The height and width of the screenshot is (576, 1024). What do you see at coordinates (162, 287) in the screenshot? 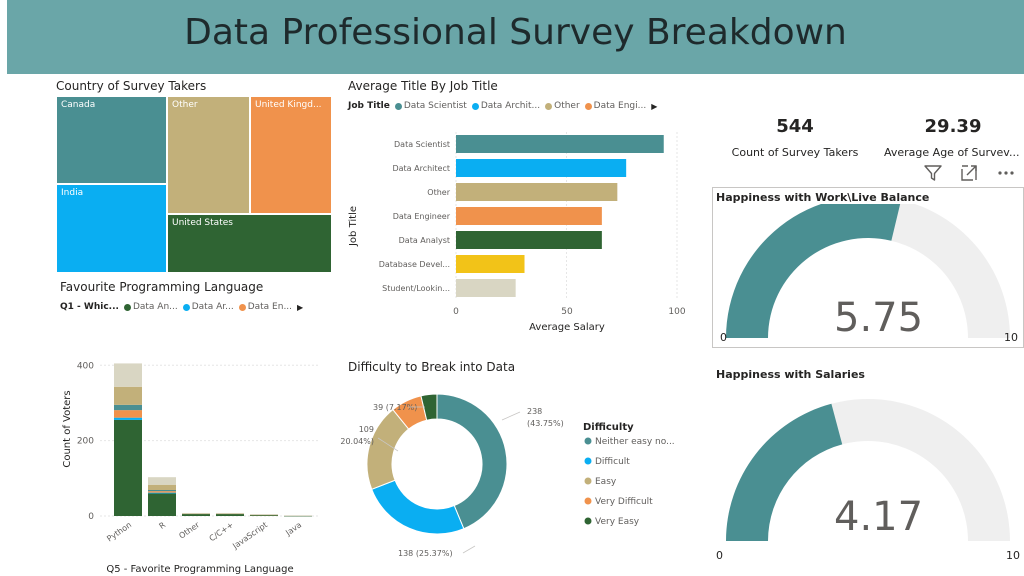
I see `language-chart-title: Favourite Programming Language` at bounding box center [162, 287].